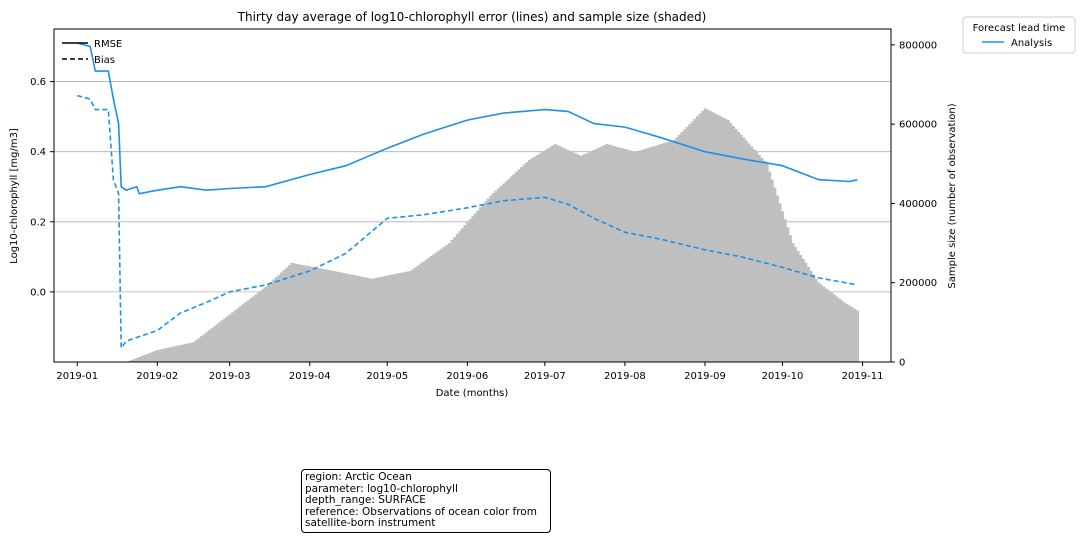  I want to click on info-line: depth_range: SURFACE, so click(365, 500).